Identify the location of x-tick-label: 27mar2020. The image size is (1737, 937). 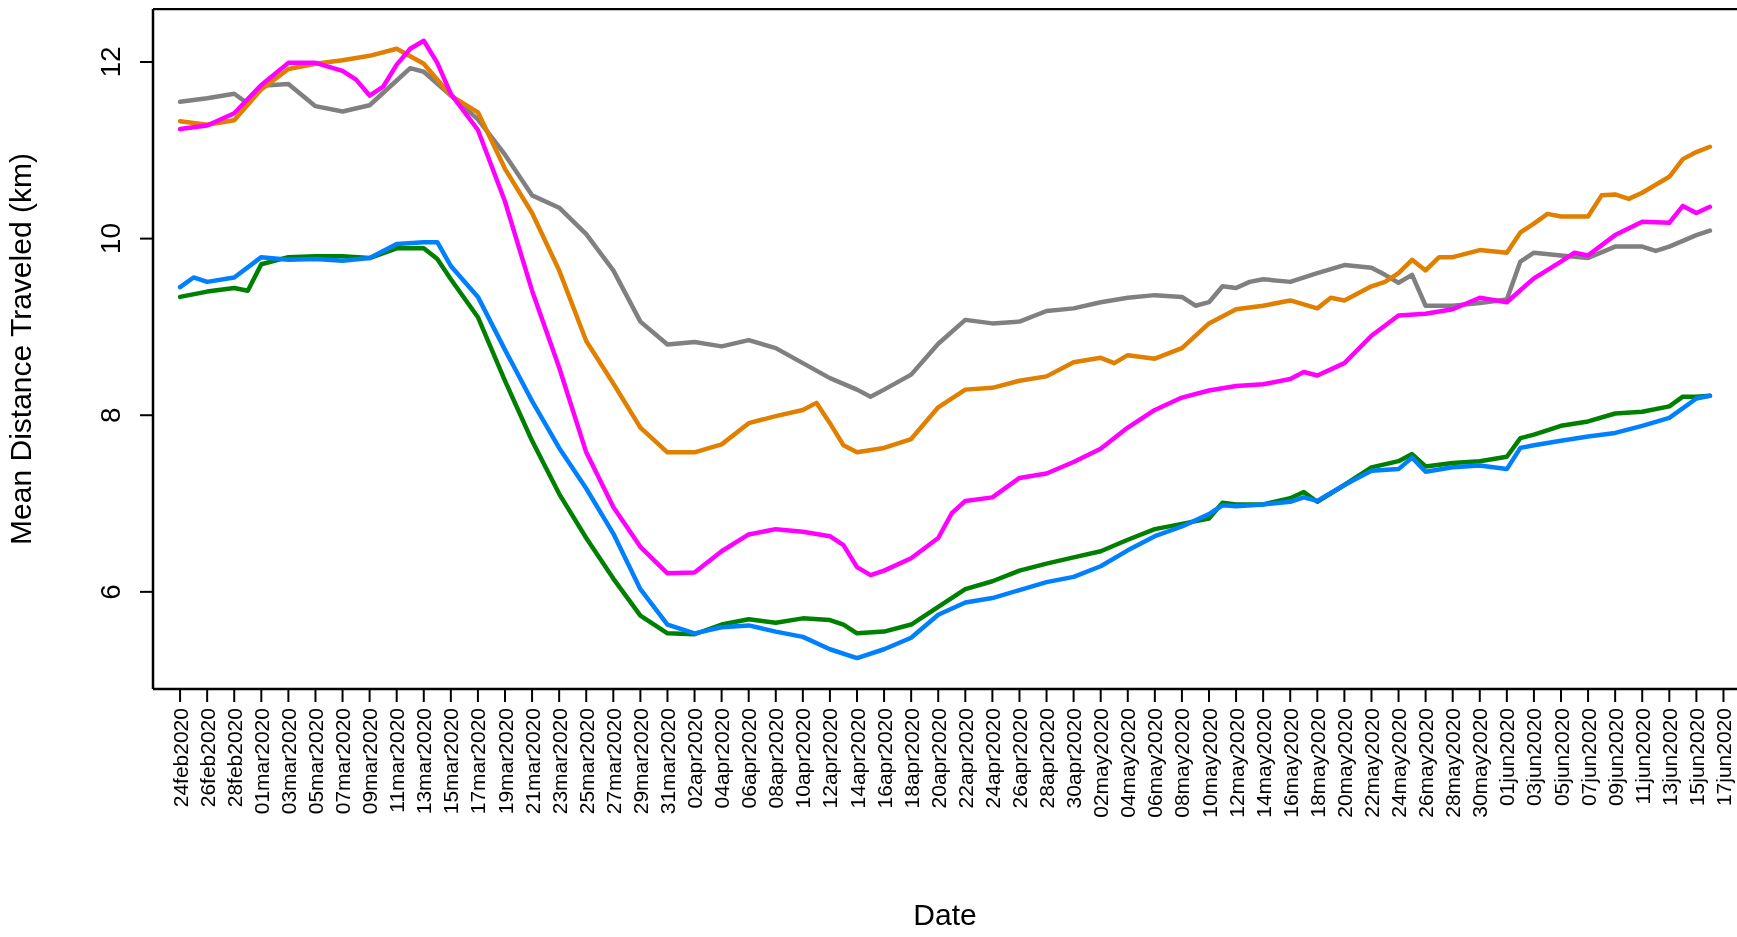
(613, 761).